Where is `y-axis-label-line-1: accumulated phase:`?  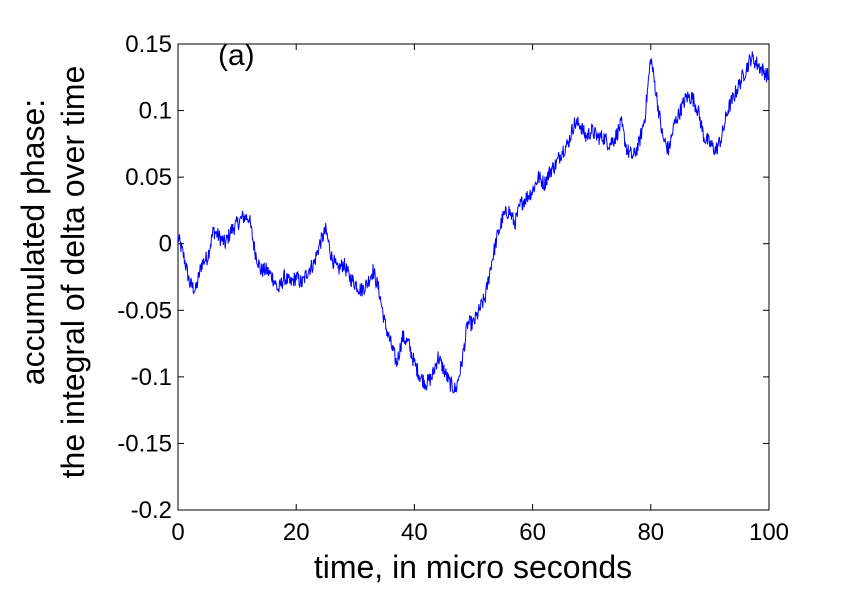
y-axis-label-line-1: accumulated phase: is located at coordinates (33, 242).